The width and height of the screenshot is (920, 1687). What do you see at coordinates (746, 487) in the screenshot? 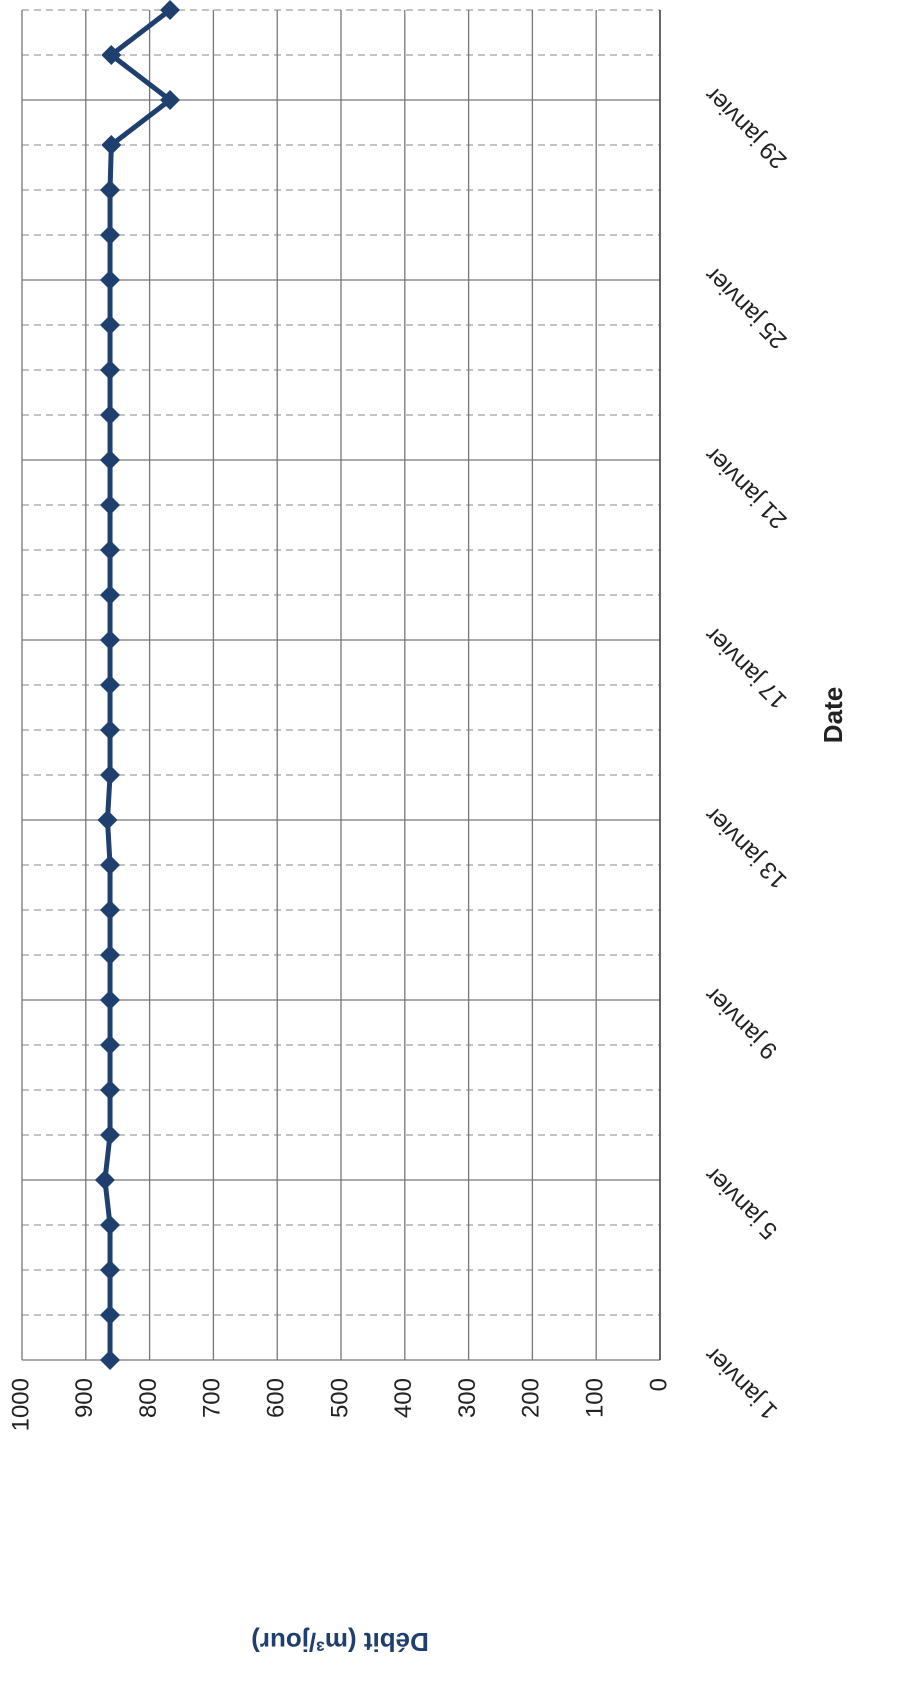
I see `x-tick-label: 21 janvier` at bounding box center [746, 487].